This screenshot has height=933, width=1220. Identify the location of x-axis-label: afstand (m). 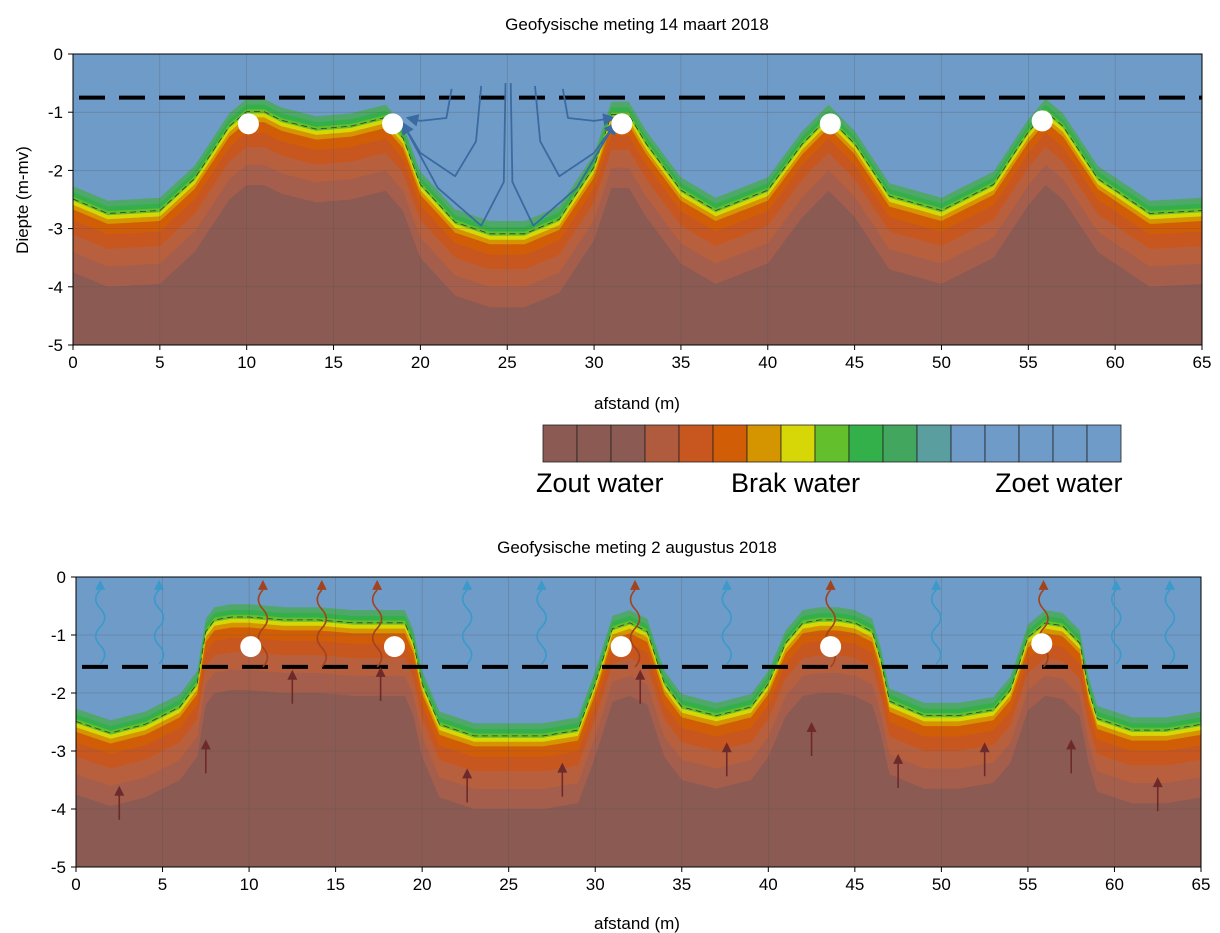
(637, 403).